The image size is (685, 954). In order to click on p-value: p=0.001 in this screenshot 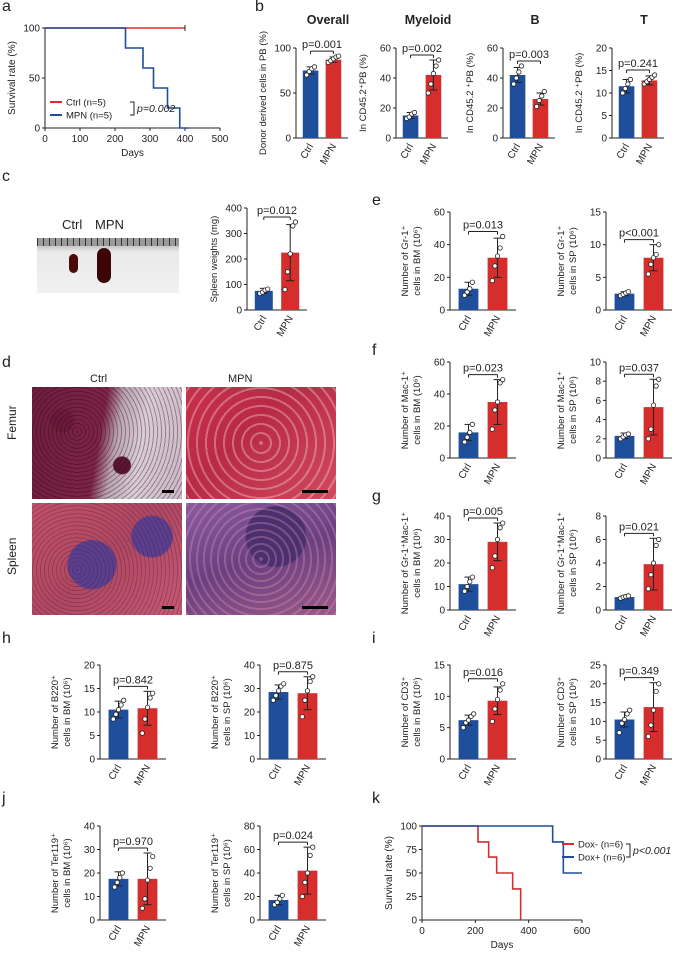, I will do `click(322, 45)`.